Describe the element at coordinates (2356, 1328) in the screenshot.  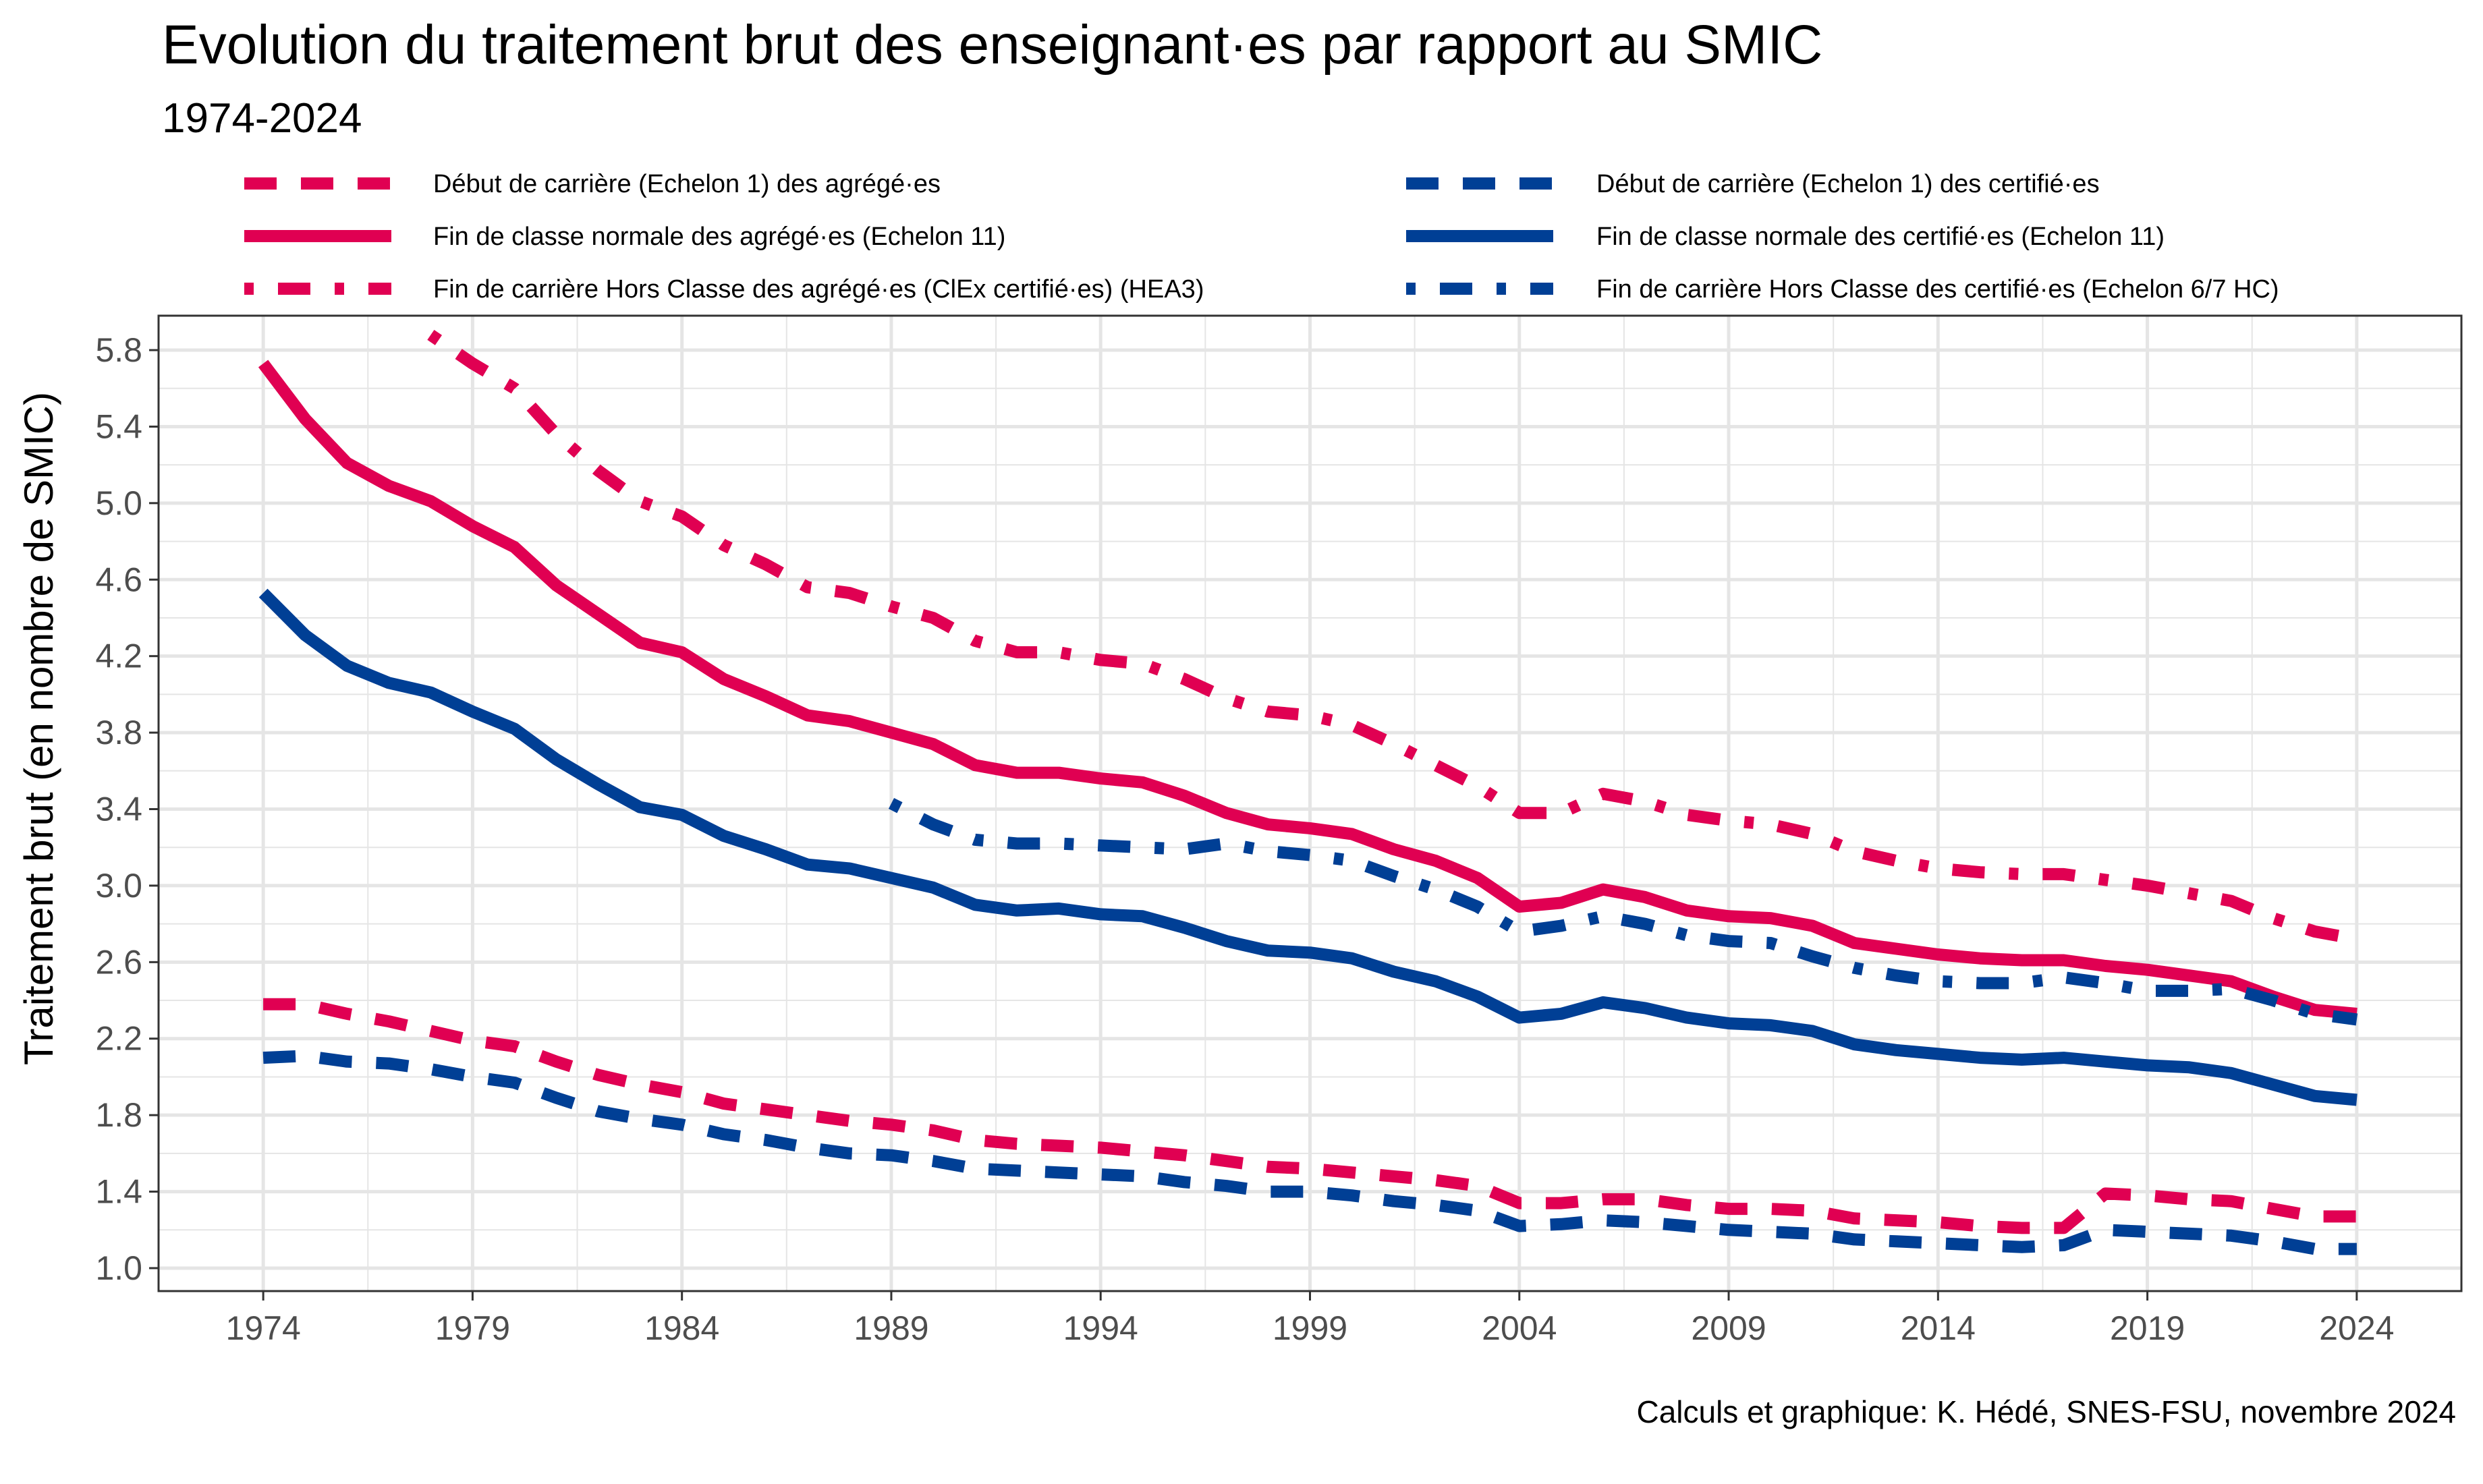
I see `x-tick-label: 2024` at that location.